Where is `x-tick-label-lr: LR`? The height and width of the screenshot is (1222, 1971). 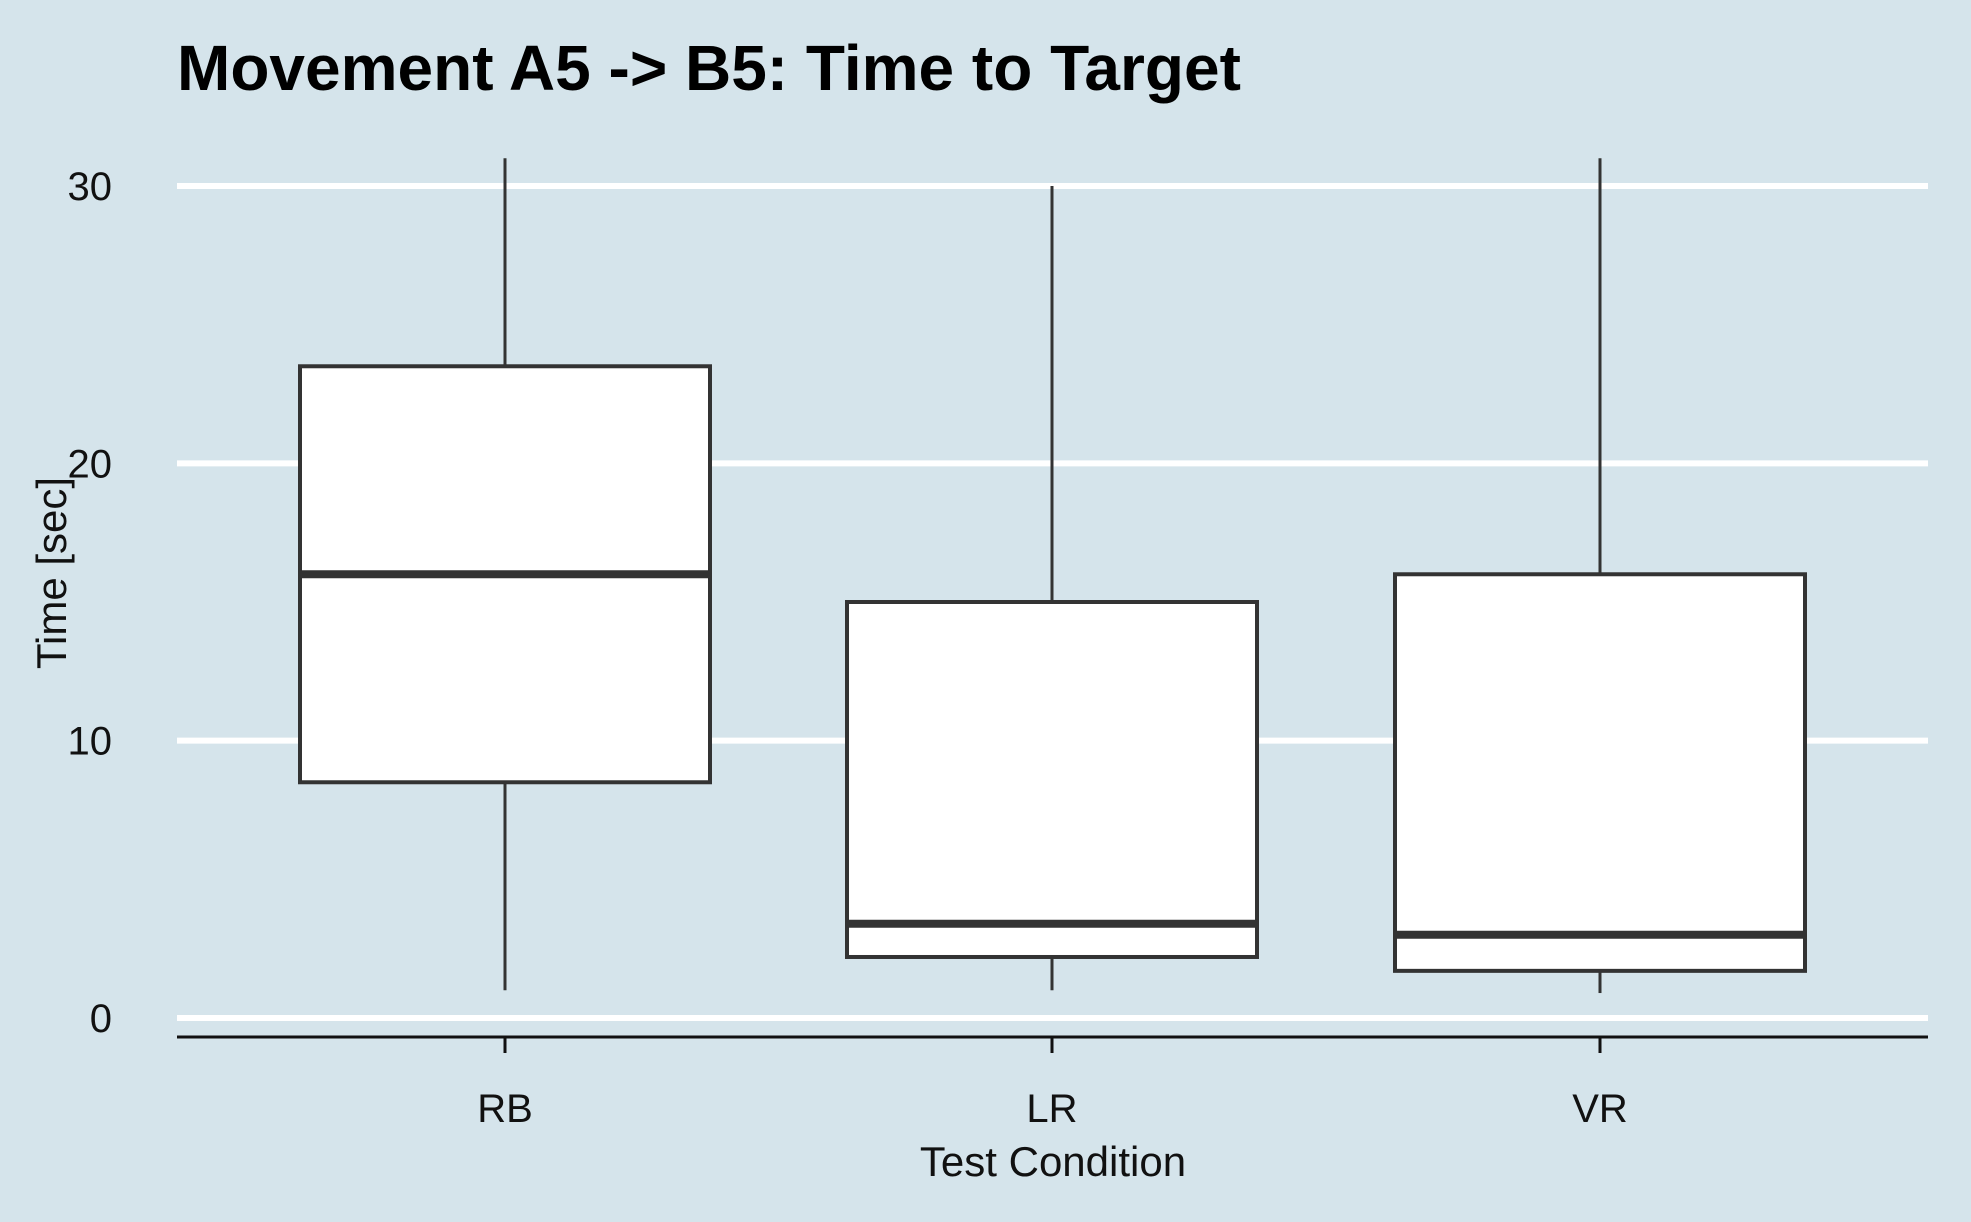
x-tick-label-lr: LR is located at coordinates (1051, 1109).